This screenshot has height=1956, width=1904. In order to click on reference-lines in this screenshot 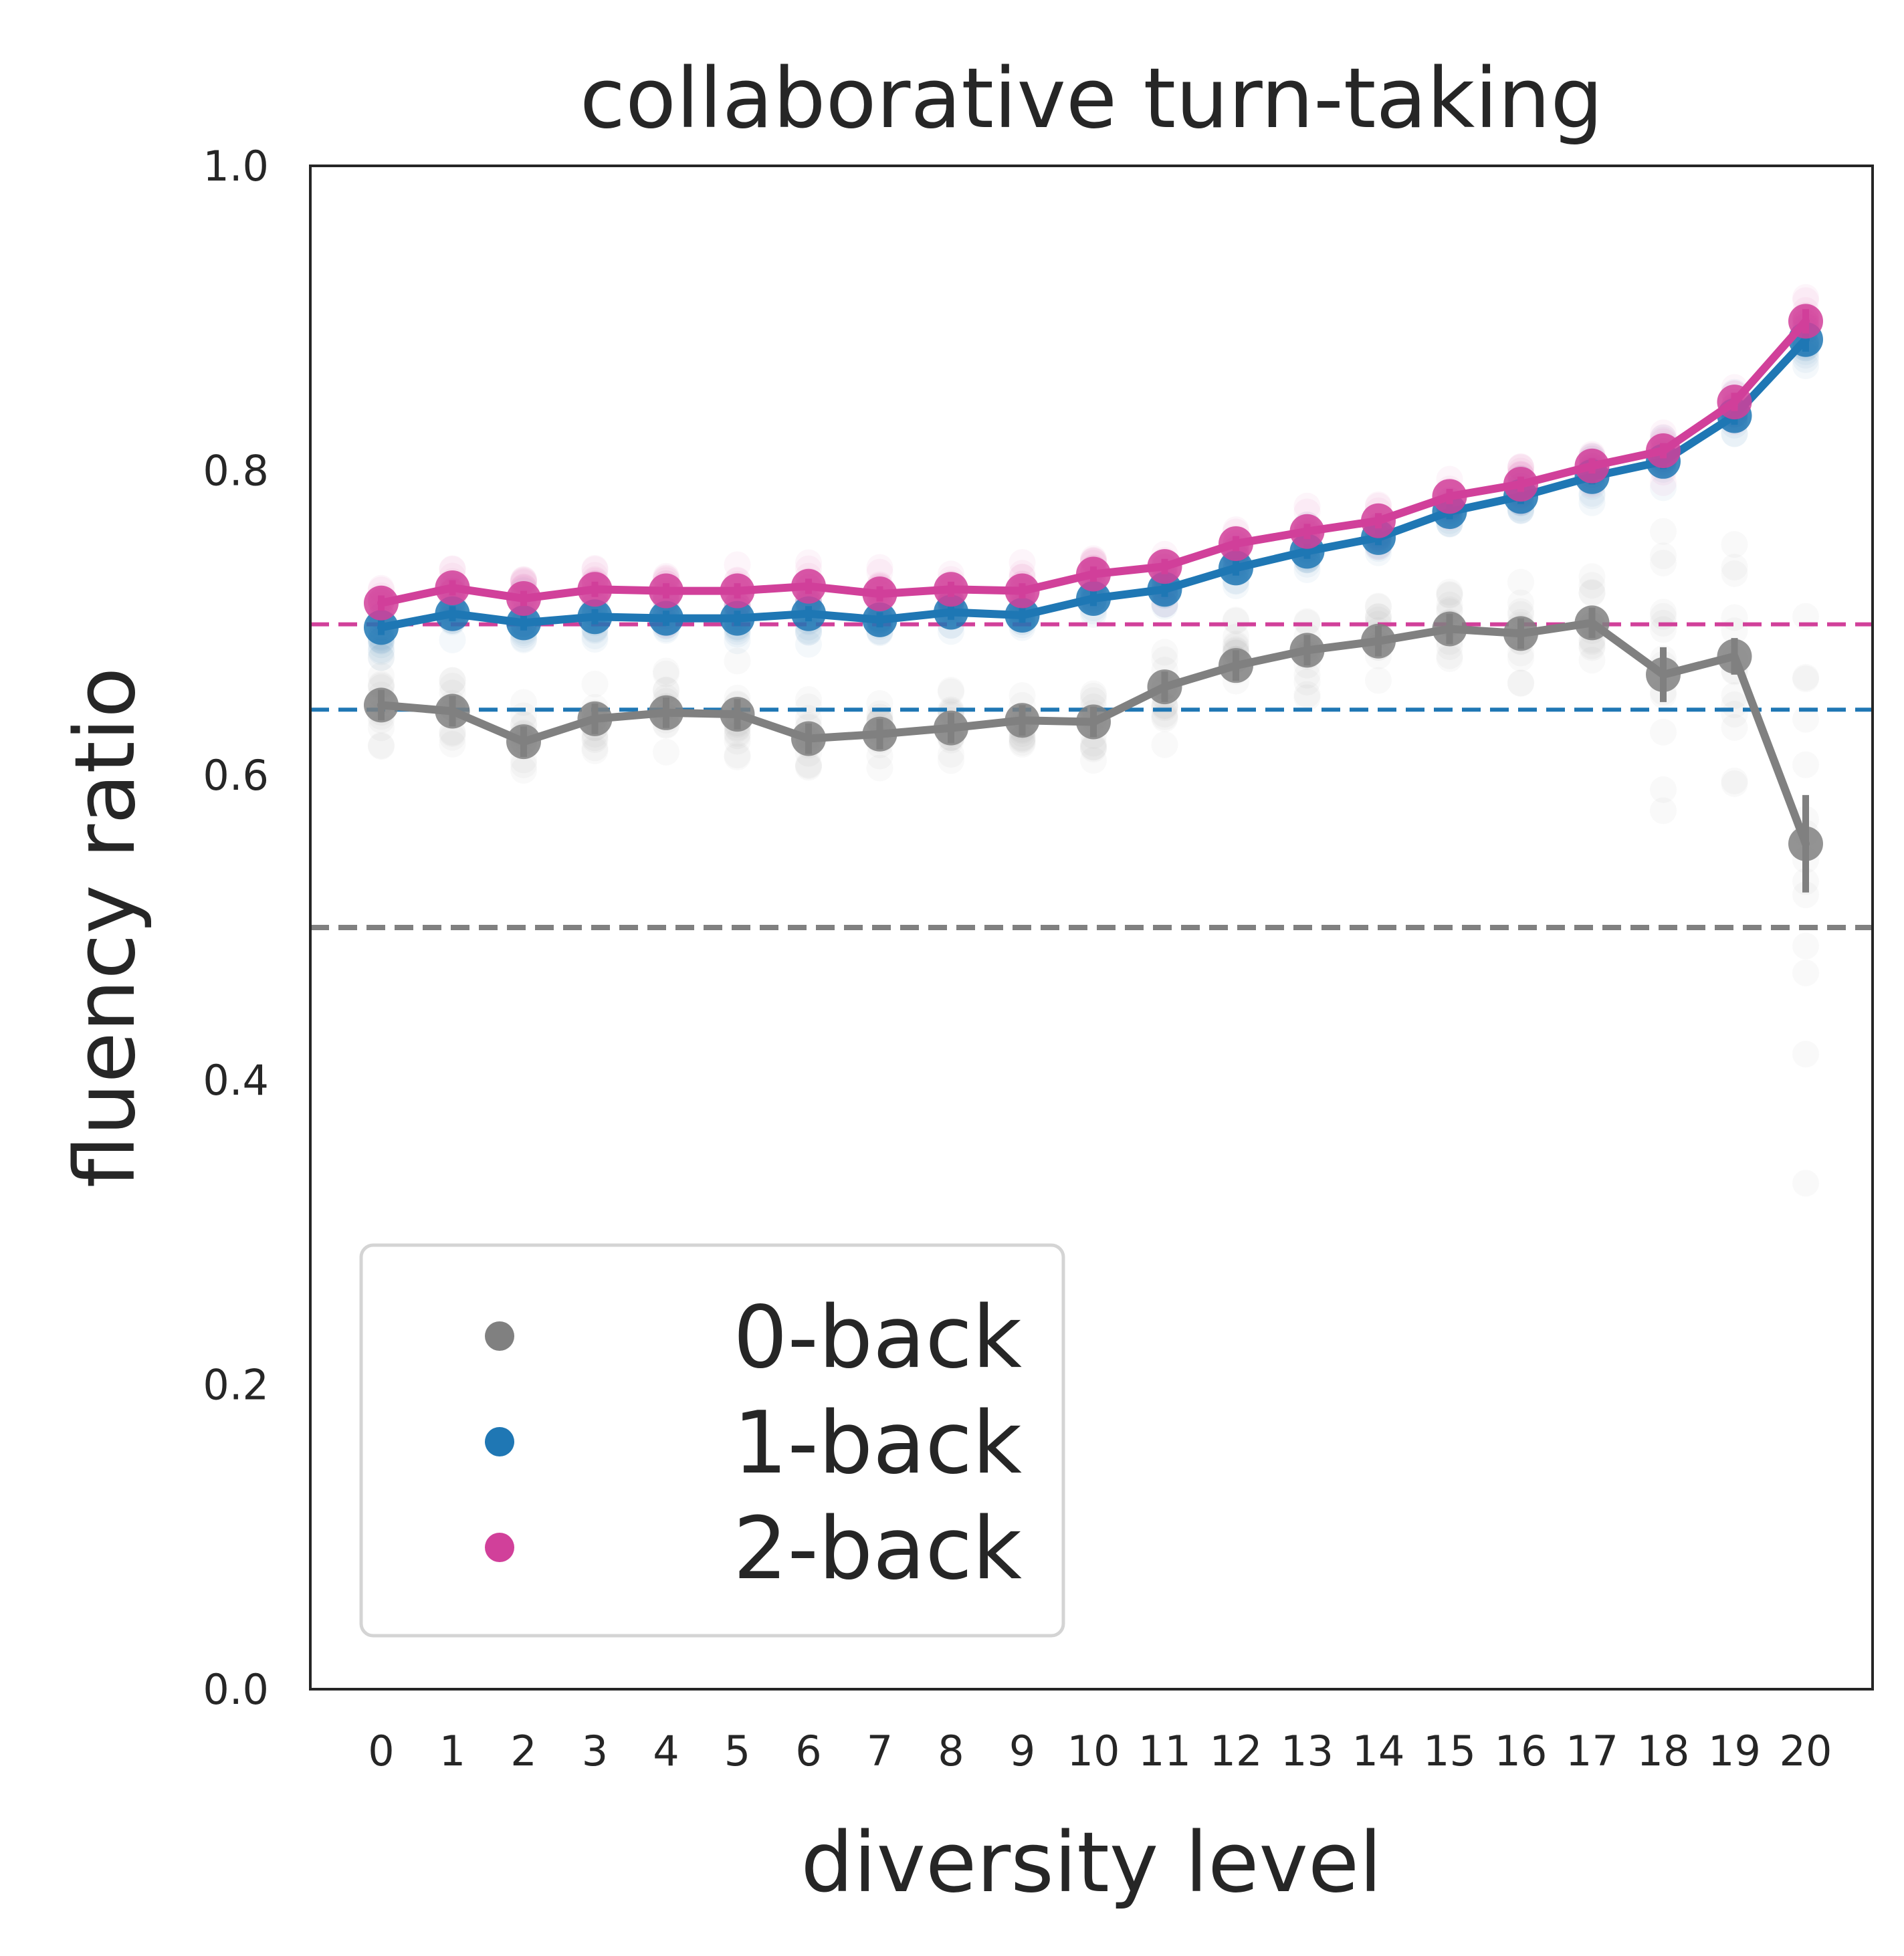, I will do `click(1091, 776)`.